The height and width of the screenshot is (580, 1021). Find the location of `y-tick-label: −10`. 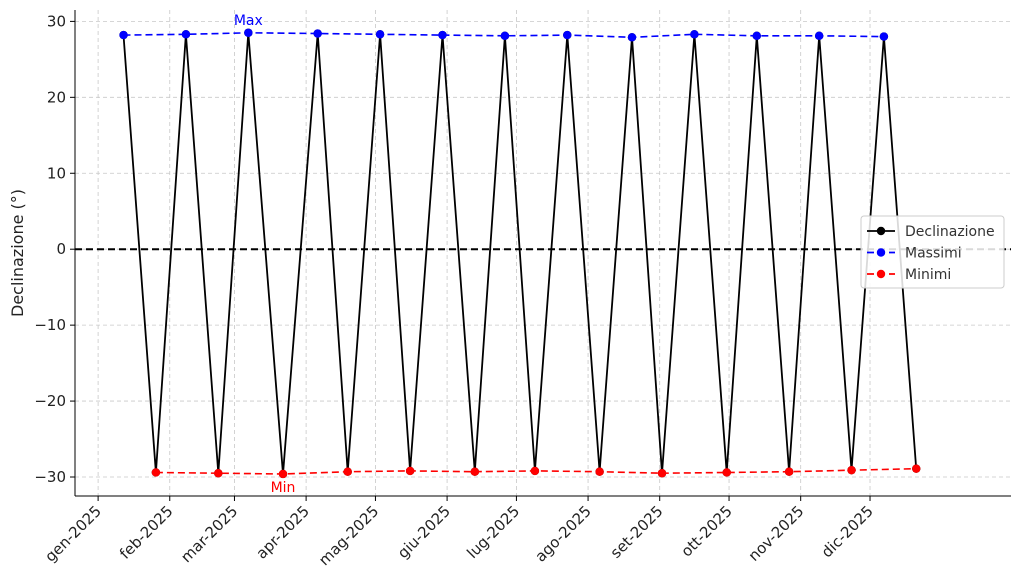

y-tick-label: −10 is located at coordinates (50, 325).